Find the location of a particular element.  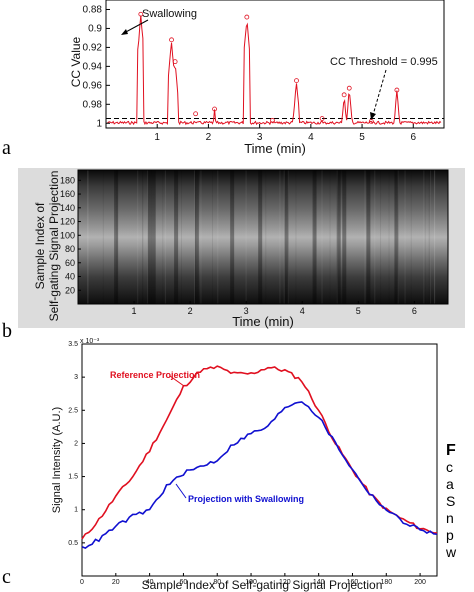

annotation-swallowing: Swallowing is located at coordinates (169, 14).